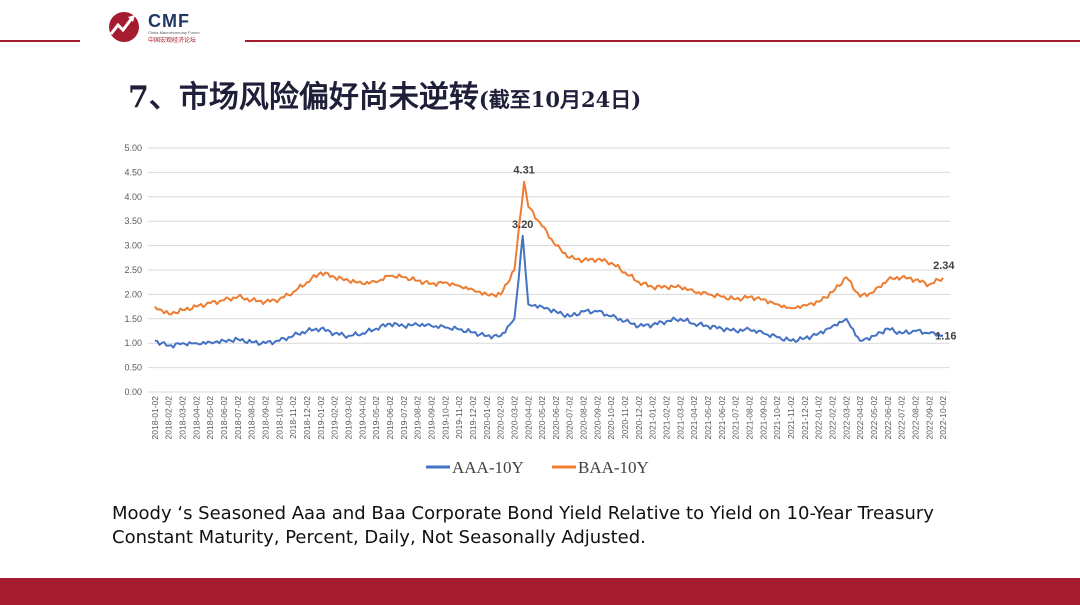 The height and width of the screenshot is (605, 1080). Describe the element at coordinates (303, 97) in the screenshot. I see `slide-title-main: 7、市场风险偏好尚未逆转` at that location.